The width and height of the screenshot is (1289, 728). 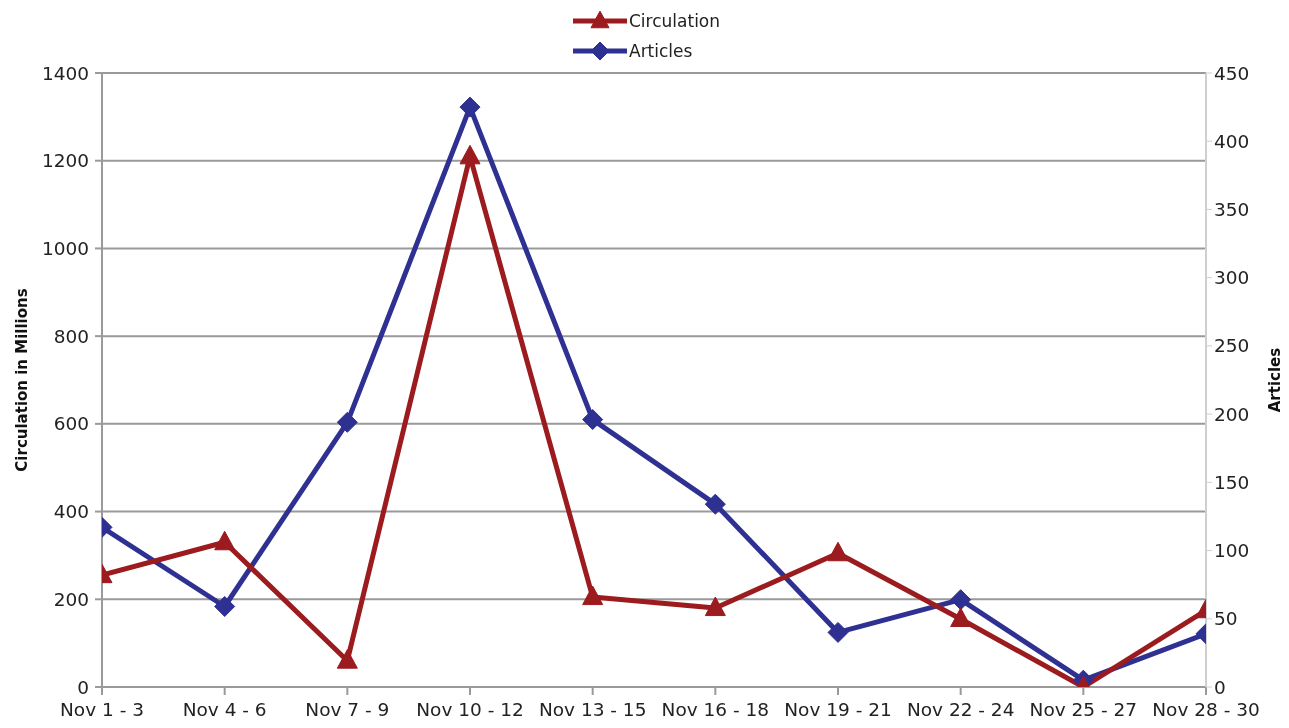 What do you see at coordinates (71, 336) in the screenshot?
I see `y-tick-label: 800` at bounding box center [71, 336].